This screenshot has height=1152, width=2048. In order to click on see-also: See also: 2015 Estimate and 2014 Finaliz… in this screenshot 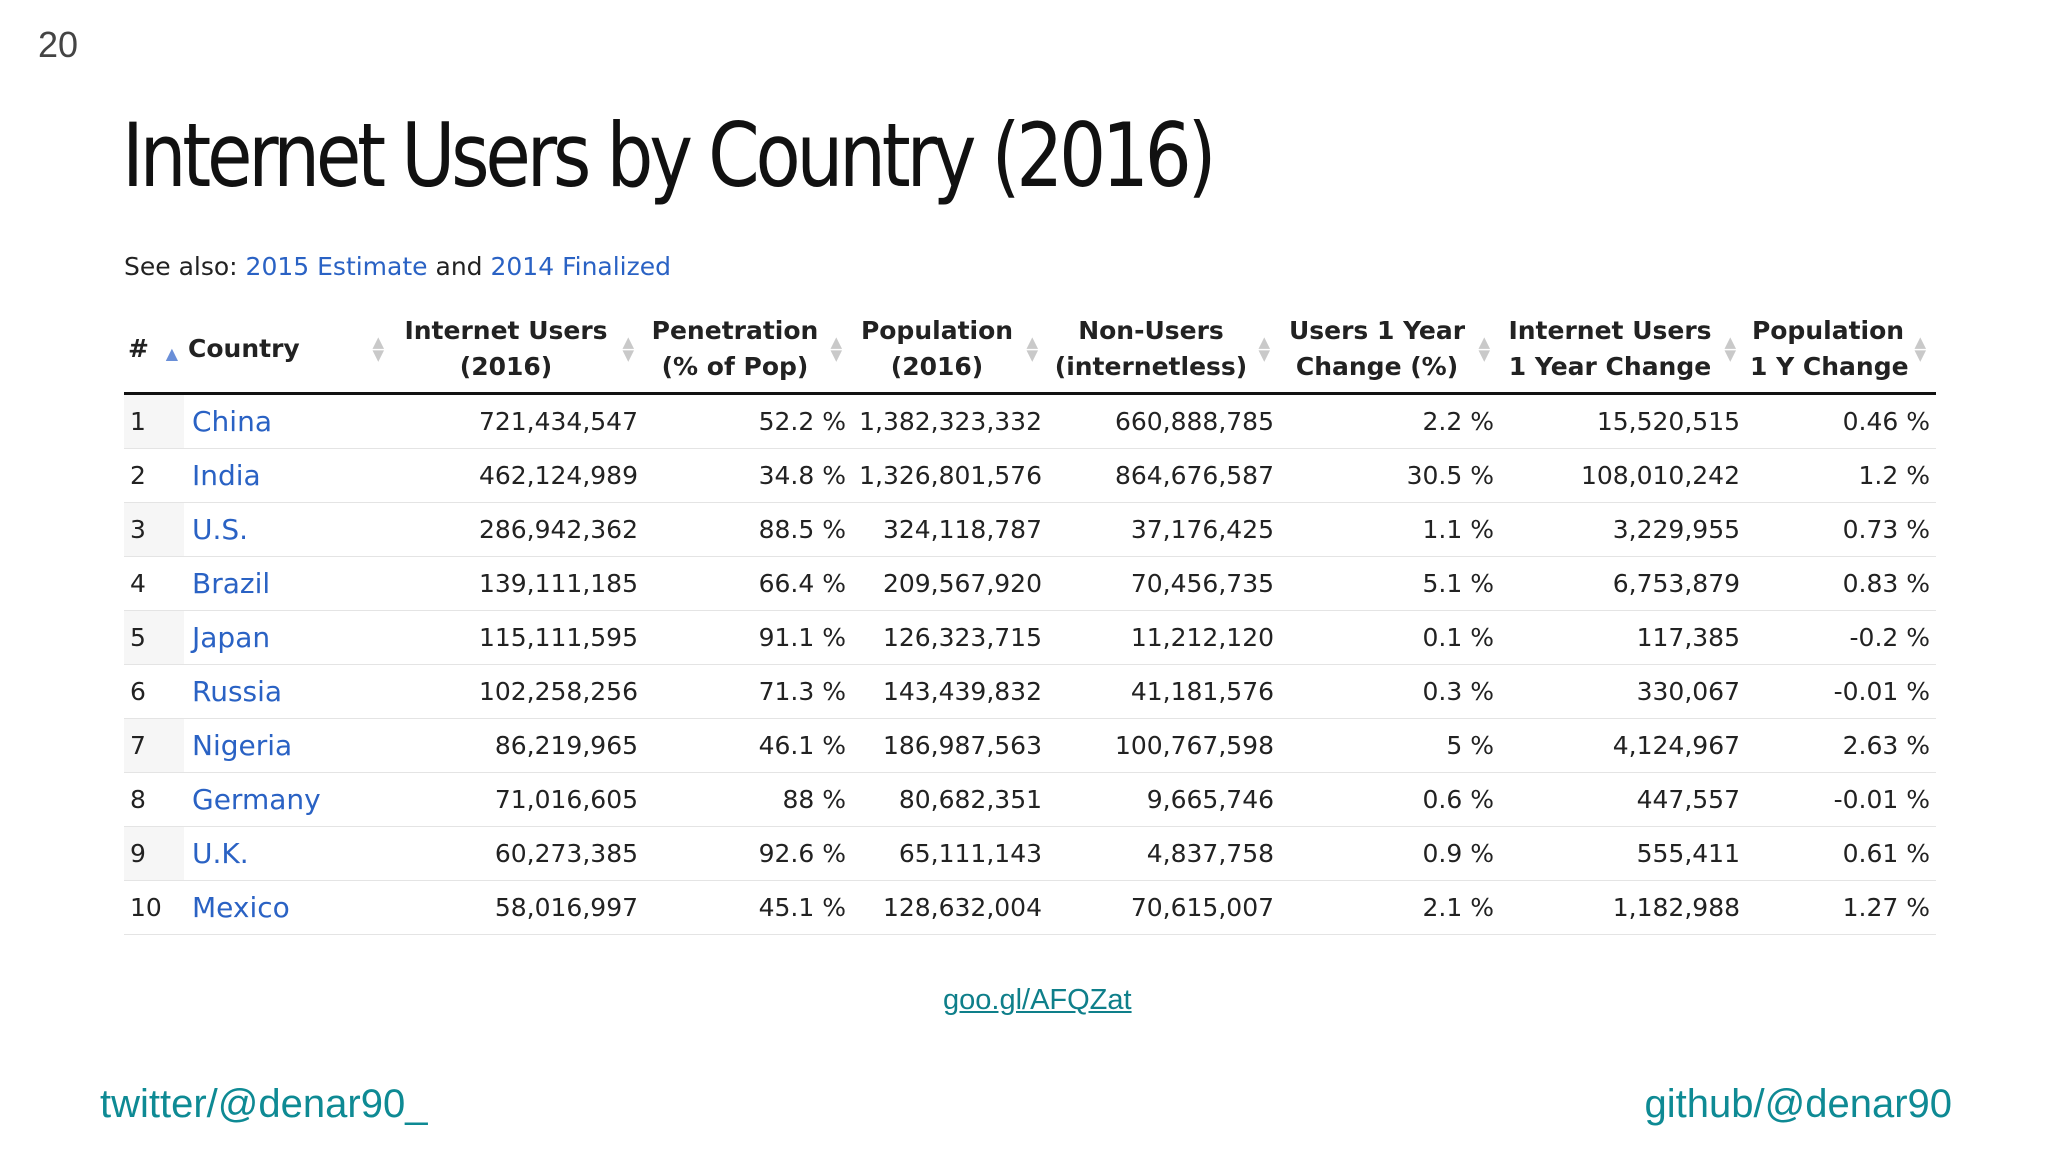, I will do `click(397, 266)`.